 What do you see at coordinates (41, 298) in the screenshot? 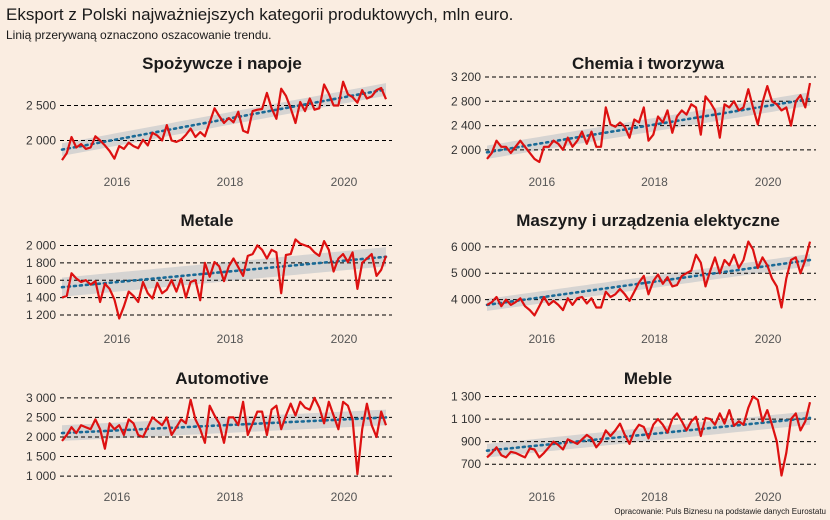
I see `y-tick-label: 1 400` at bounding box center [41, 298].